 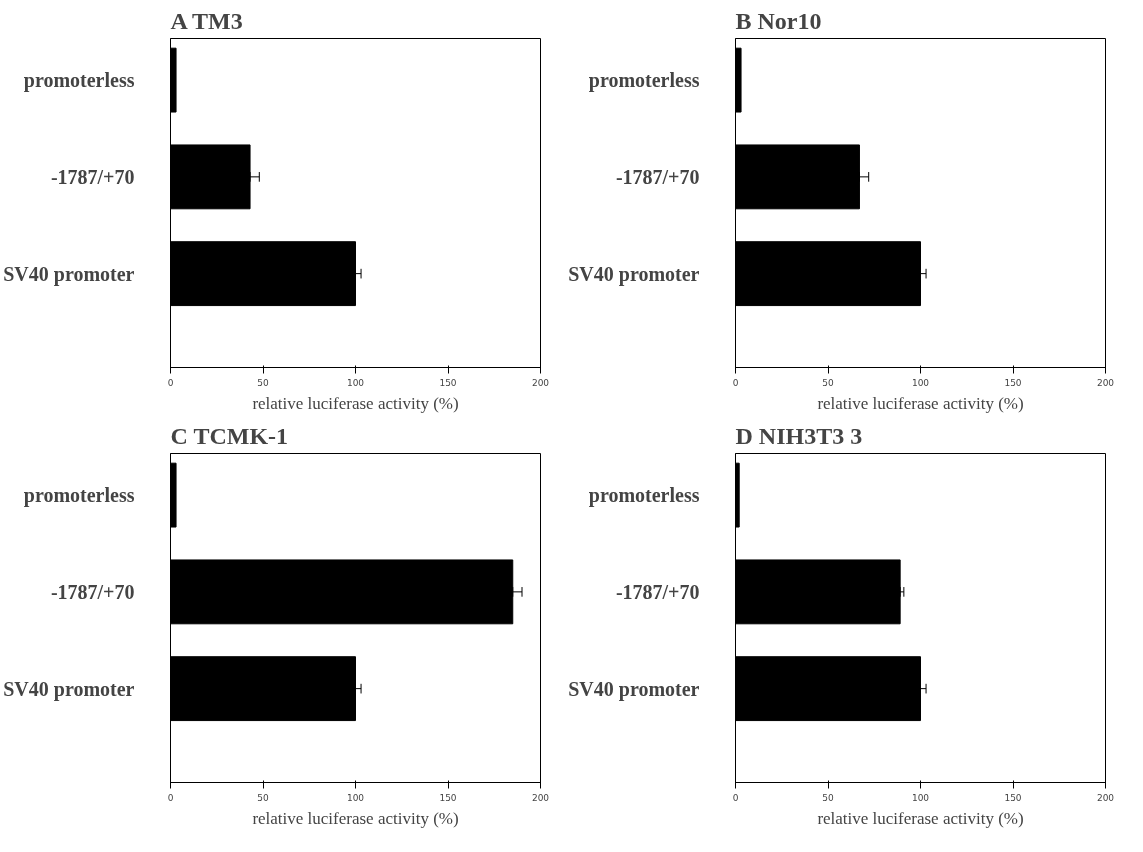 I want to click on chart-title: D NIH3T3 3, so click(x=799, y=435).